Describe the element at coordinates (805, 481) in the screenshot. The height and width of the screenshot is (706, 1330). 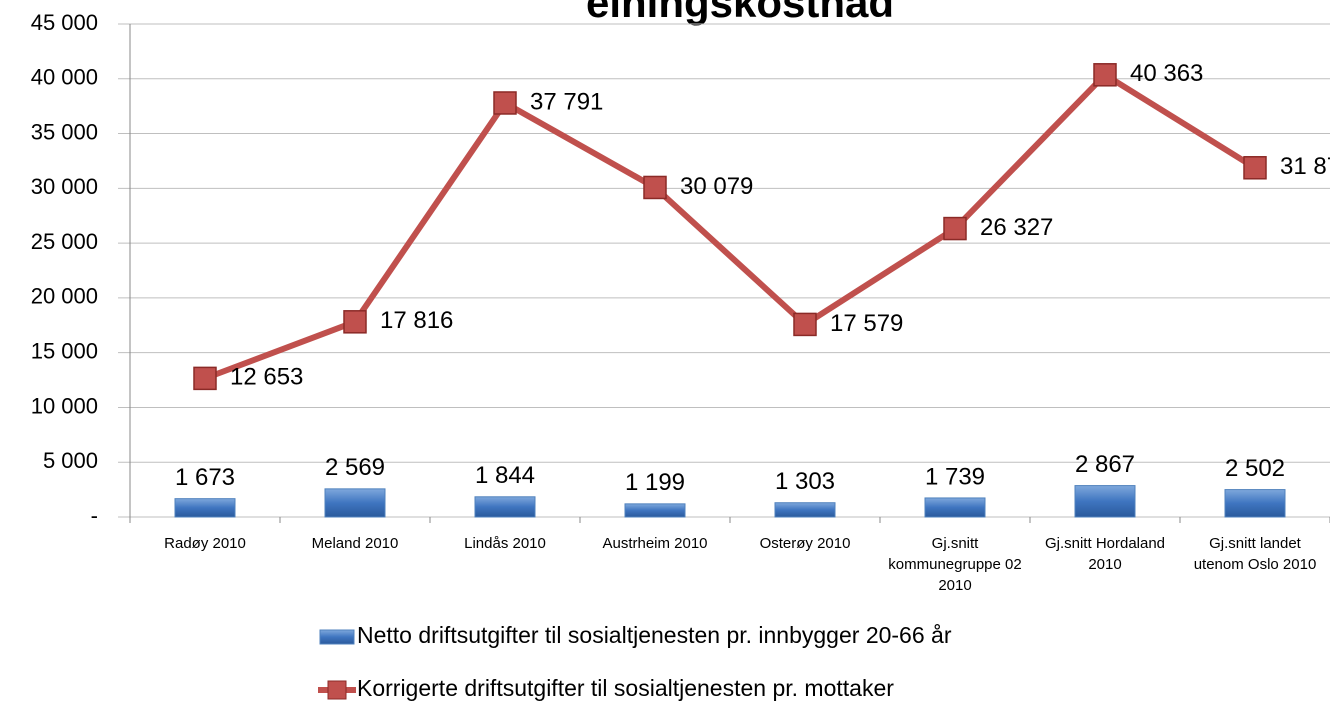
I see `data-label: 1 303` at that location.